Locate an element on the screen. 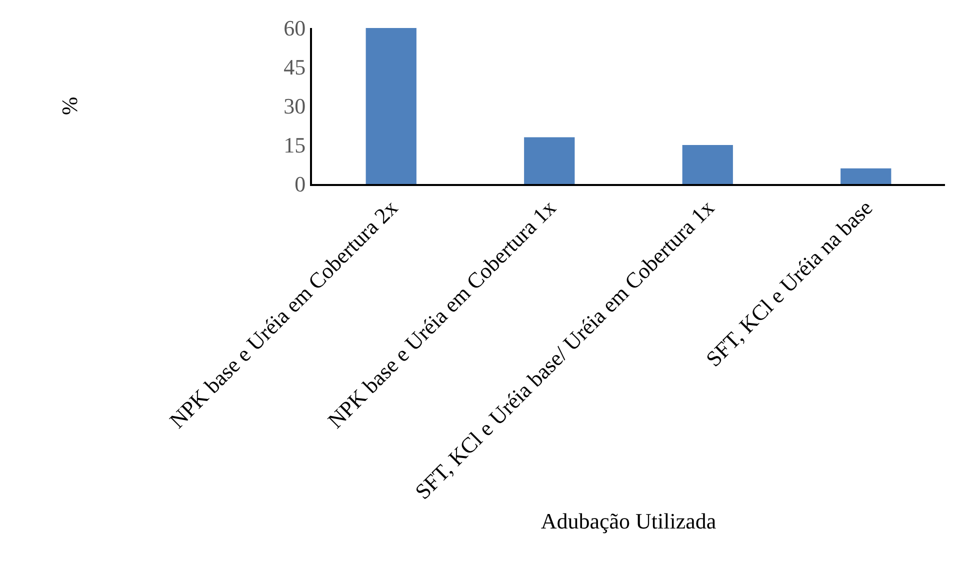 The image size is (953, 579). y-axis-title: % is located at coordinates (69, 106).